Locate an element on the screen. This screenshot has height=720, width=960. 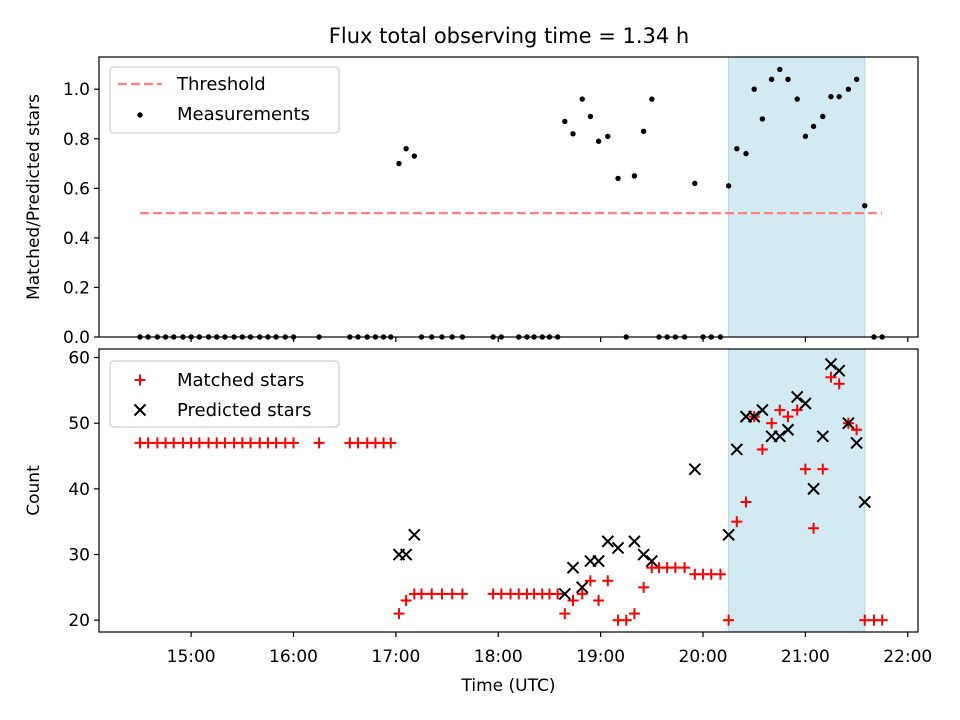
top-legend: Threshold Measurements is located at coordinates (224, 100).